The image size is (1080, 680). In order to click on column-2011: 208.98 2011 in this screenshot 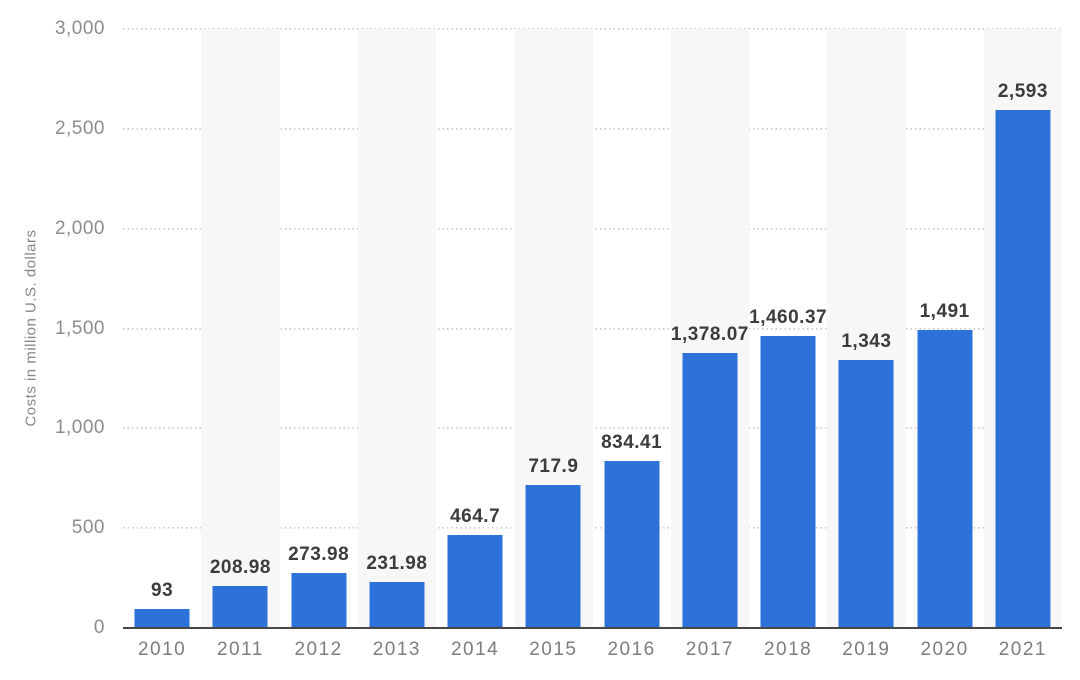, I will do `click(240, 344)`.